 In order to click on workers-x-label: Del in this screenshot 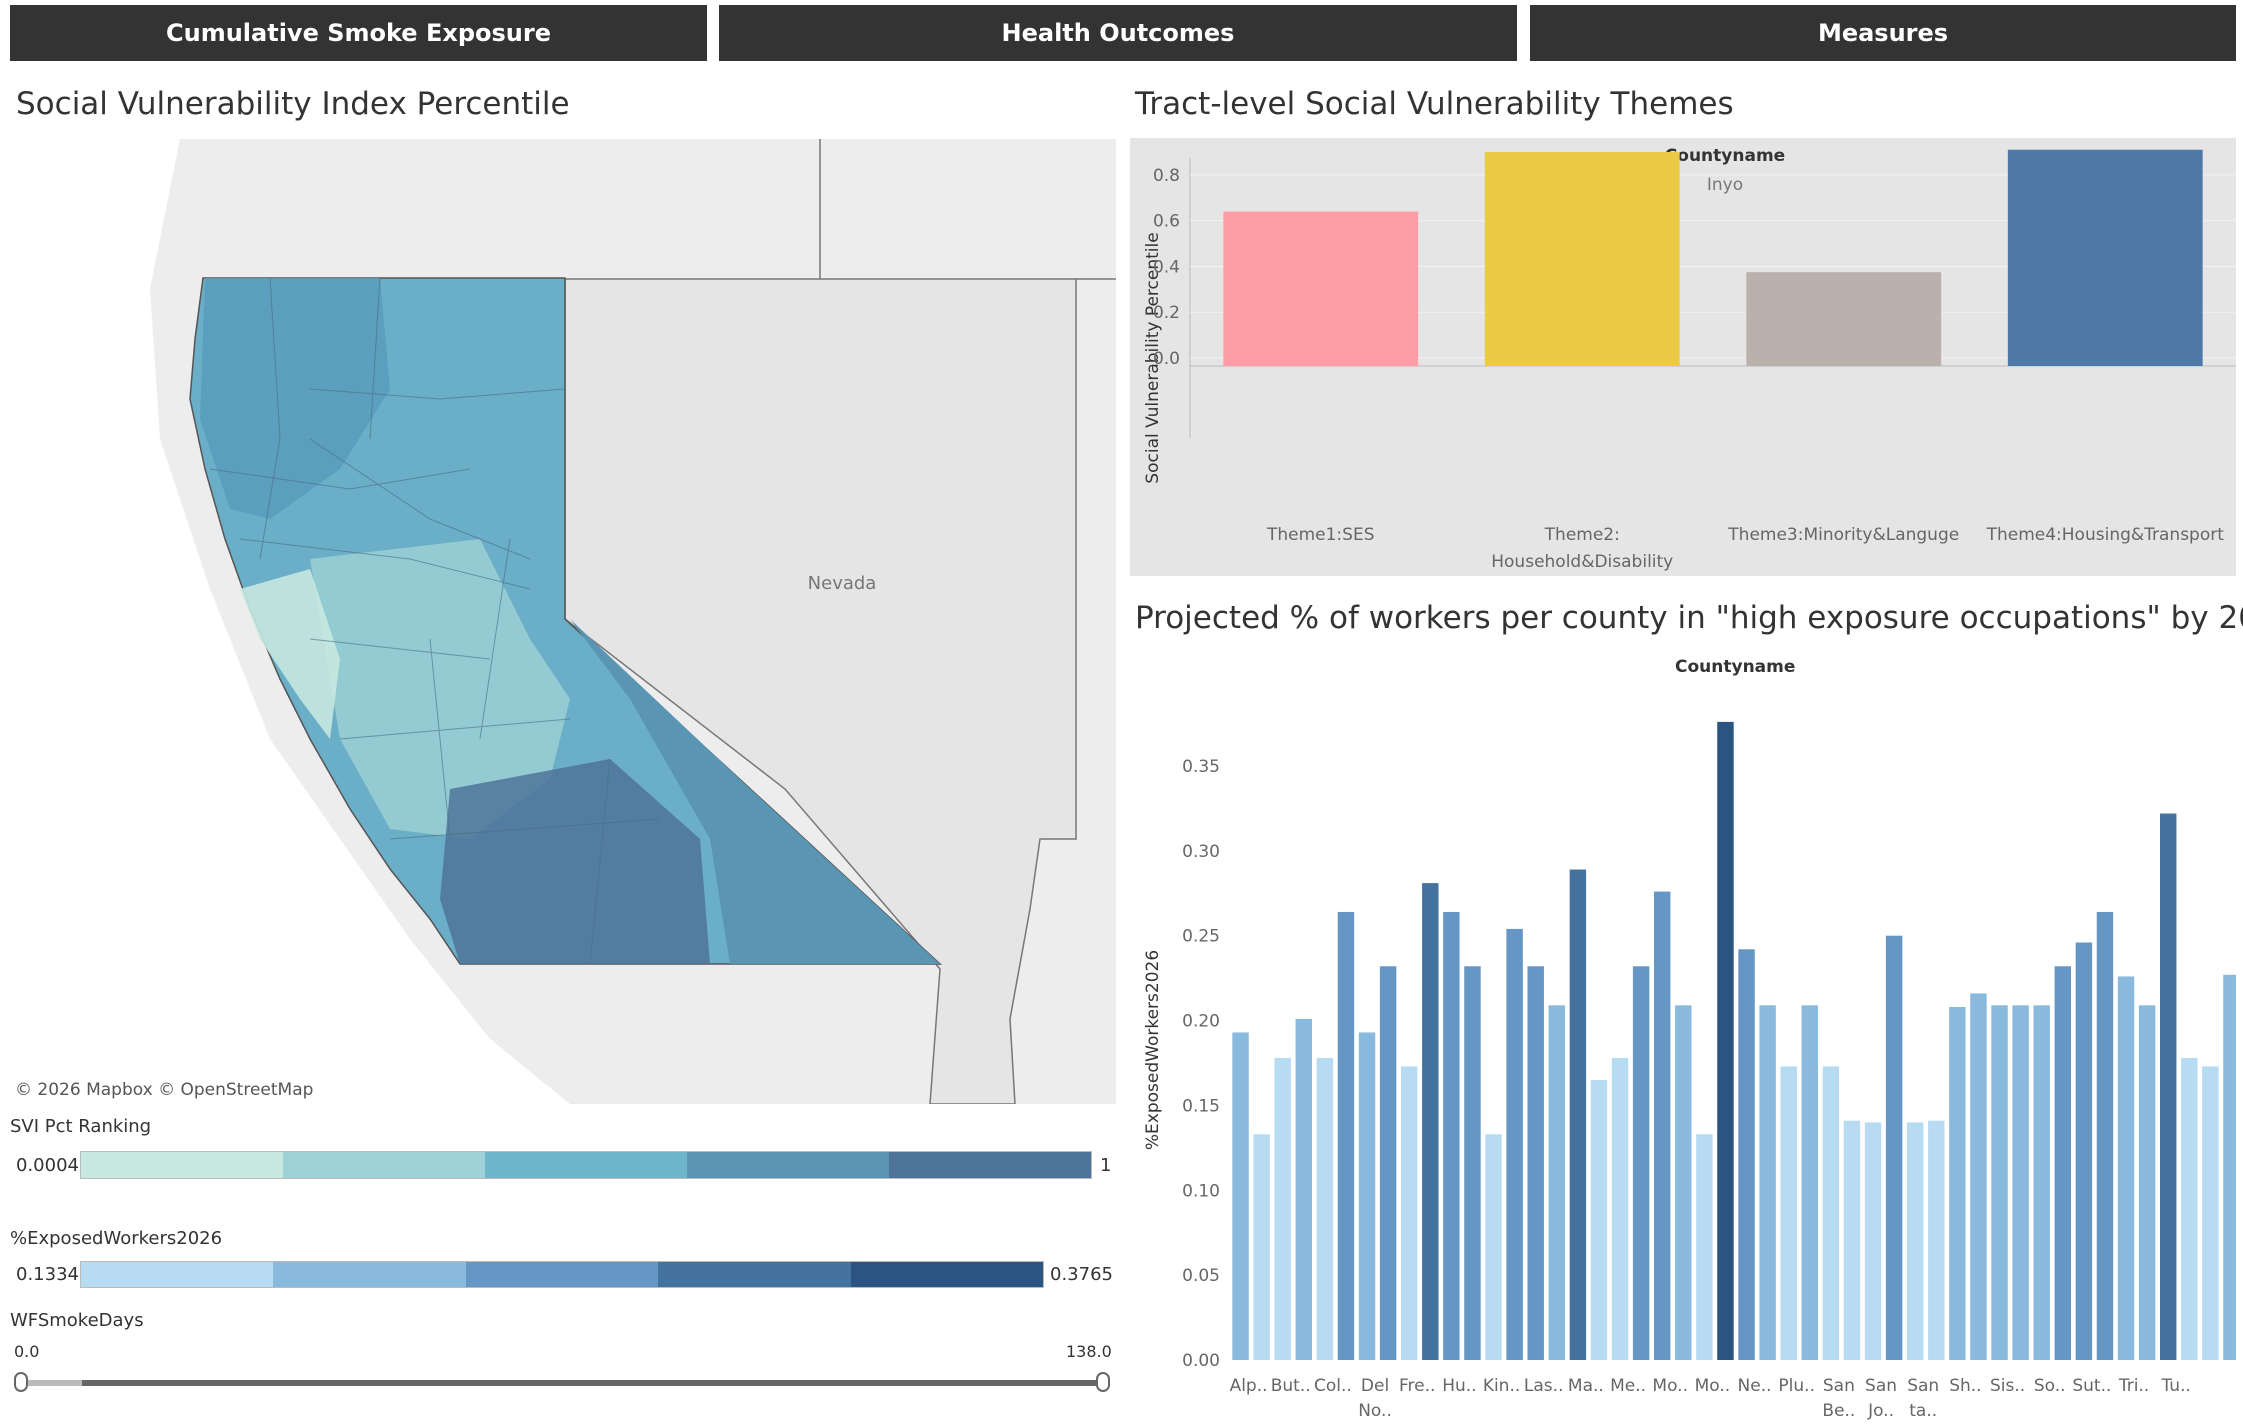, I will do `click(1375, 1386)`.